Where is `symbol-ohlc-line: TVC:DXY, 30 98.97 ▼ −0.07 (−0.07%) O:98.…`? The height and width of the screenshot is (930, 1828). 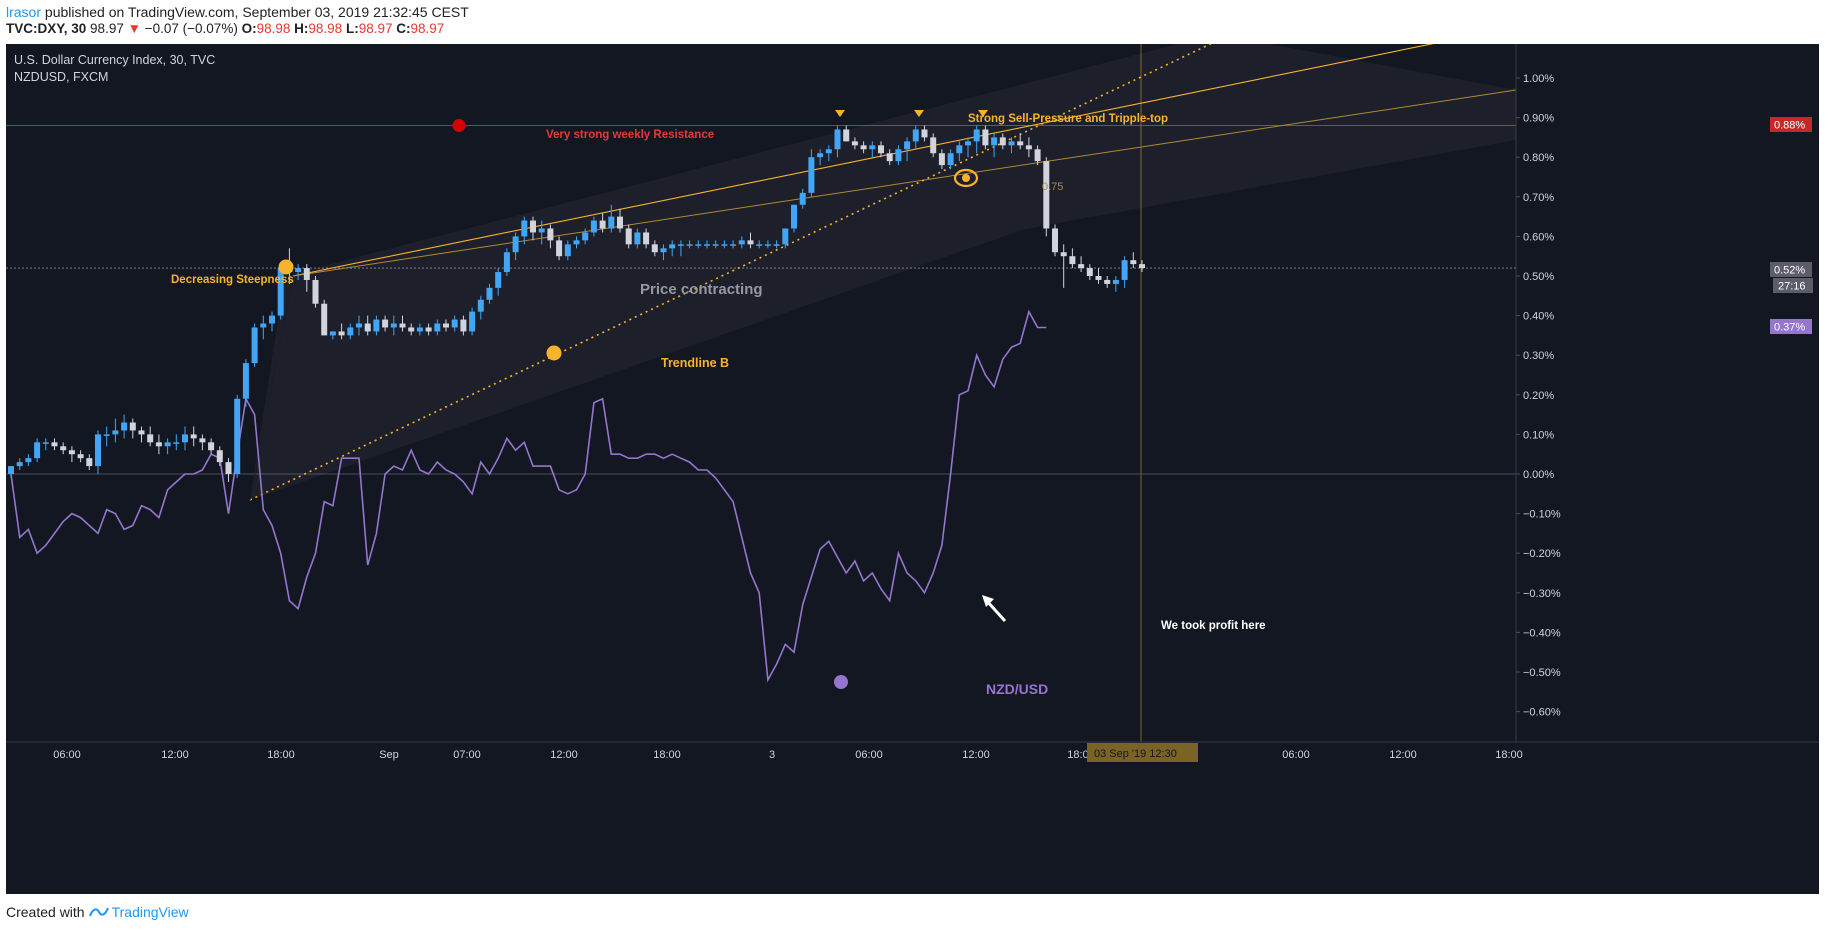 symbol-ohlc-line: TVC:DXY, 30 98.97 ▼ −0.07 (−0.07%) O:98.… is located at coordinates (225, 28).